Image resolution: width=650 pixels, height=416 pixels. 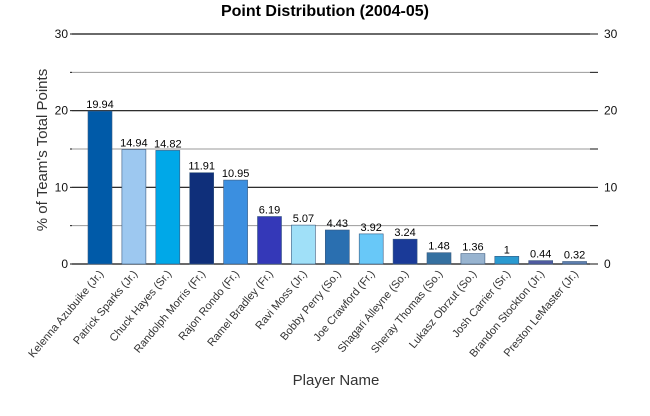 What do you see at coordinates (370, 228) in the screenshot?
I see `data-label: 3.92` at bounding box center [370, 228].